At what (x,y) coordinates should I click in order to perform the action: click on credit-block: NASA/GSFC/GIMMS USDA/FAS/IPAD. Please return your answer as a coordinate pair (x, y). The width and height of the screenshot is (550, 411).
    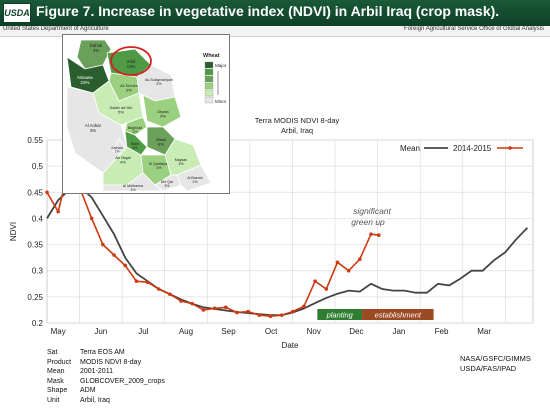
    Looking at the image, I should click on (495, 363).